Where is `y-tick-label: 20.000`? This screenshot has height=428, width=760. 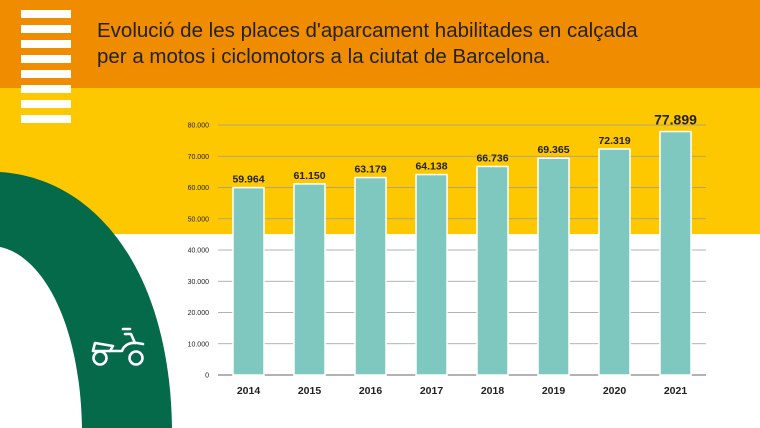 y-tick-label: 20.000 is located at coordinates (199, 313).